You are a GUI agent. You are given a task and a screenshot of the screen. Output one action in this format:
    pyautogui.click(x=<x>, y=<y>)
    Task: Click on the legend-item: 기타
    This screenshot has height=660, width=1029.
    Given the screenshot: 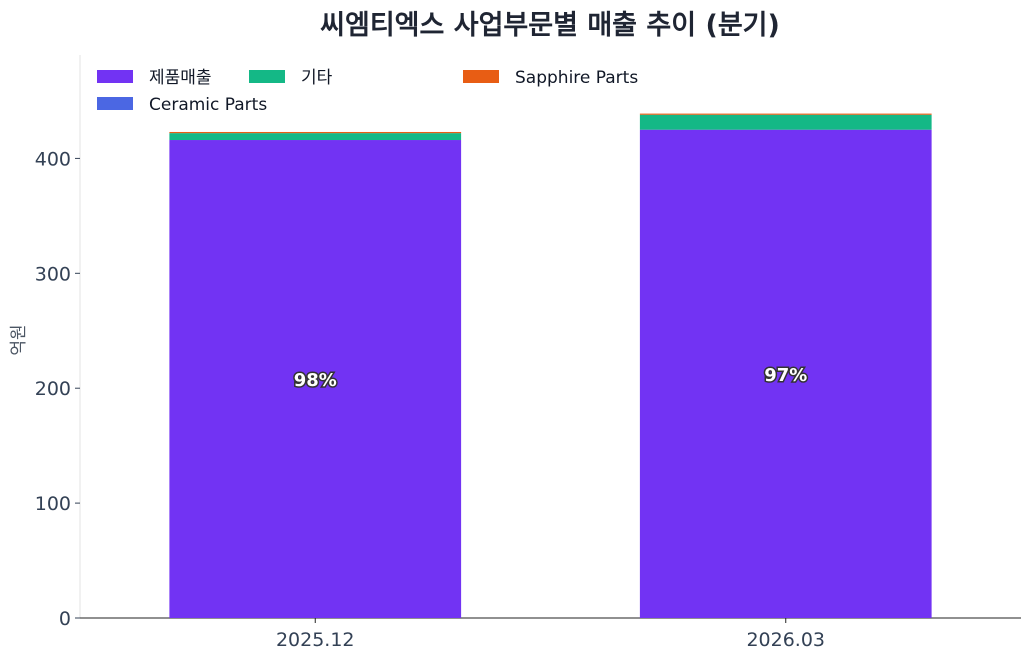 What is the action you would take?
    pyautogui.click(x=291, y=78)
    